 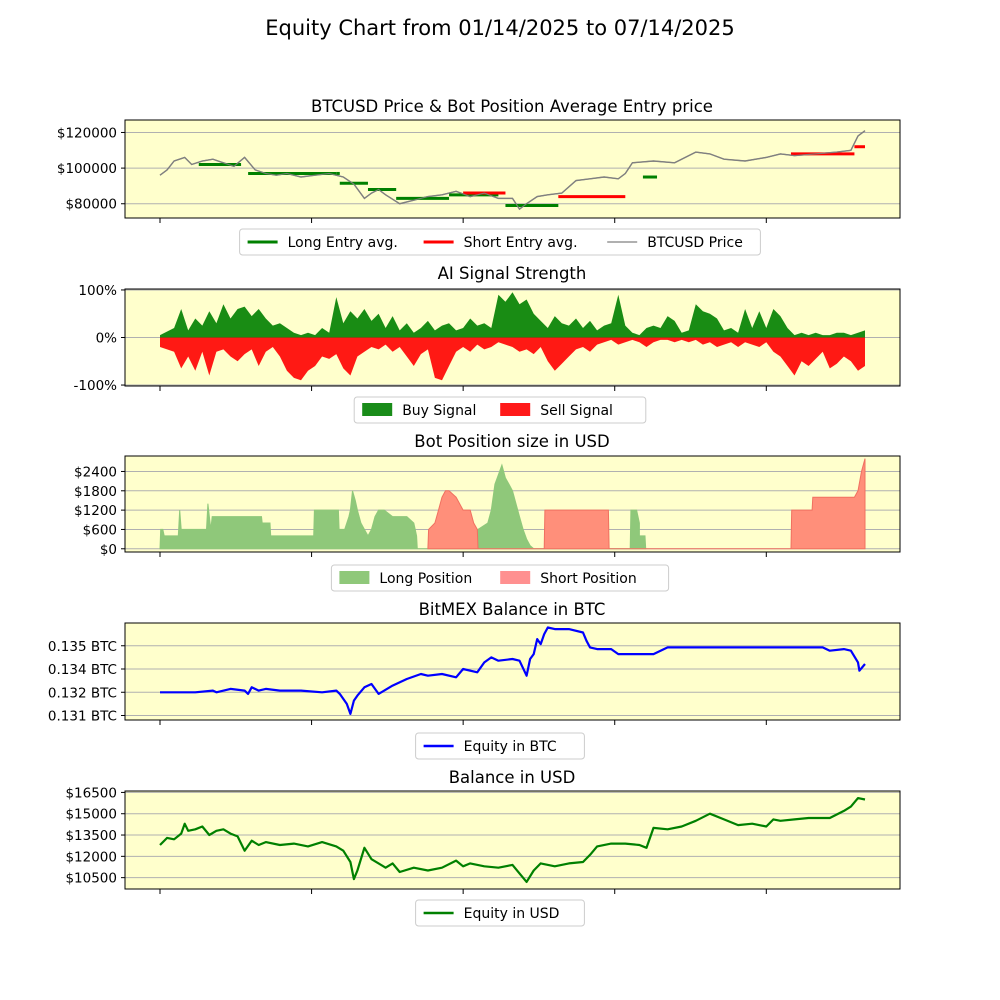 What do you see at coordinates (512, 359) in the screenshot?
I see `sell-signal-area` at bounding box center [512, 359].